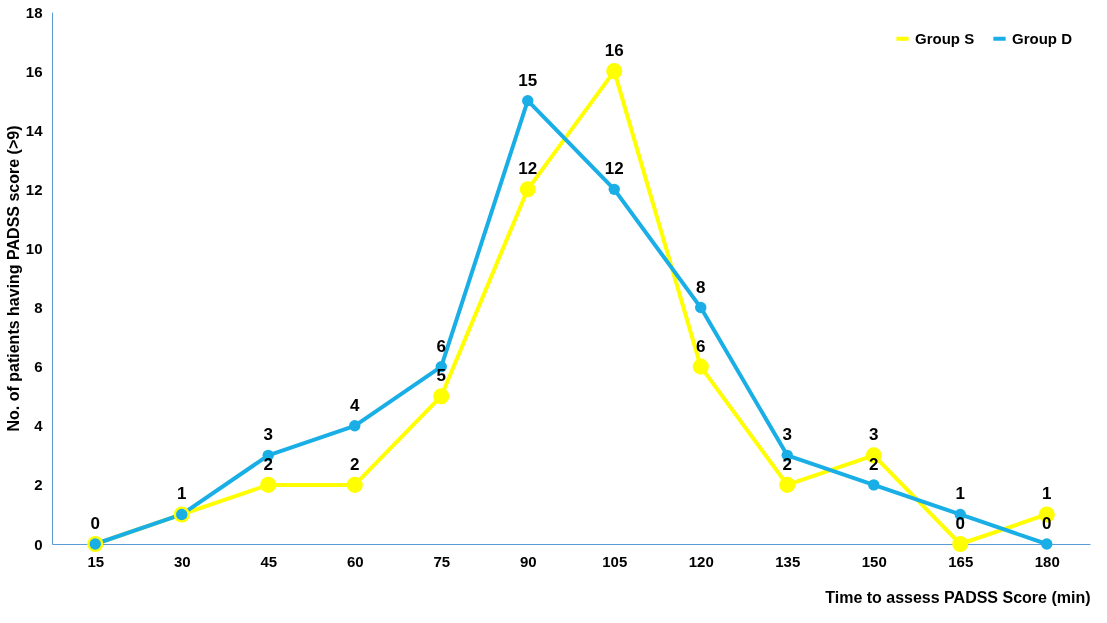 This screenshot has height=623, width=1107. What do you see at coordinates (961, 561) in the screenshot?
I see `x-tick-label: 165` at bounding box center [961, 561].